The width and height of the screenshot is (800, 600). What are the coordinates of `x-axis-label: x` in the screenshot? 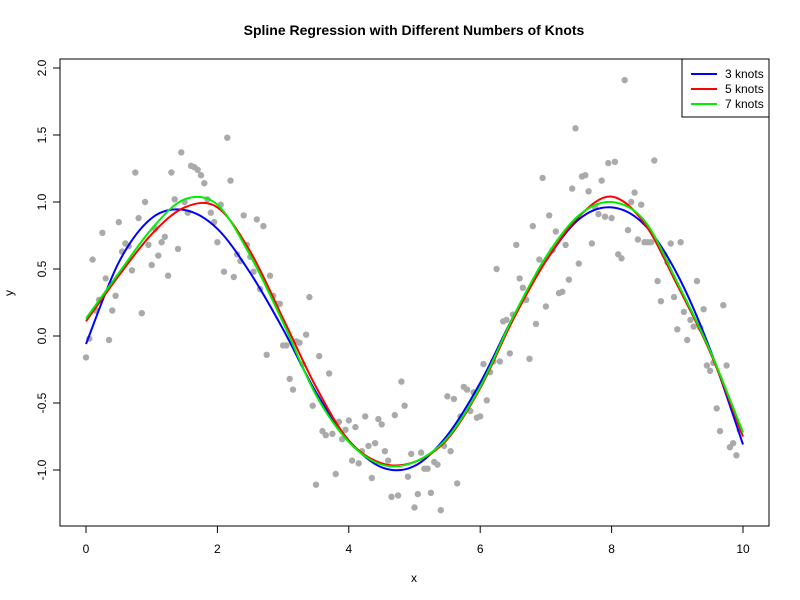 It's located at (414, 578).